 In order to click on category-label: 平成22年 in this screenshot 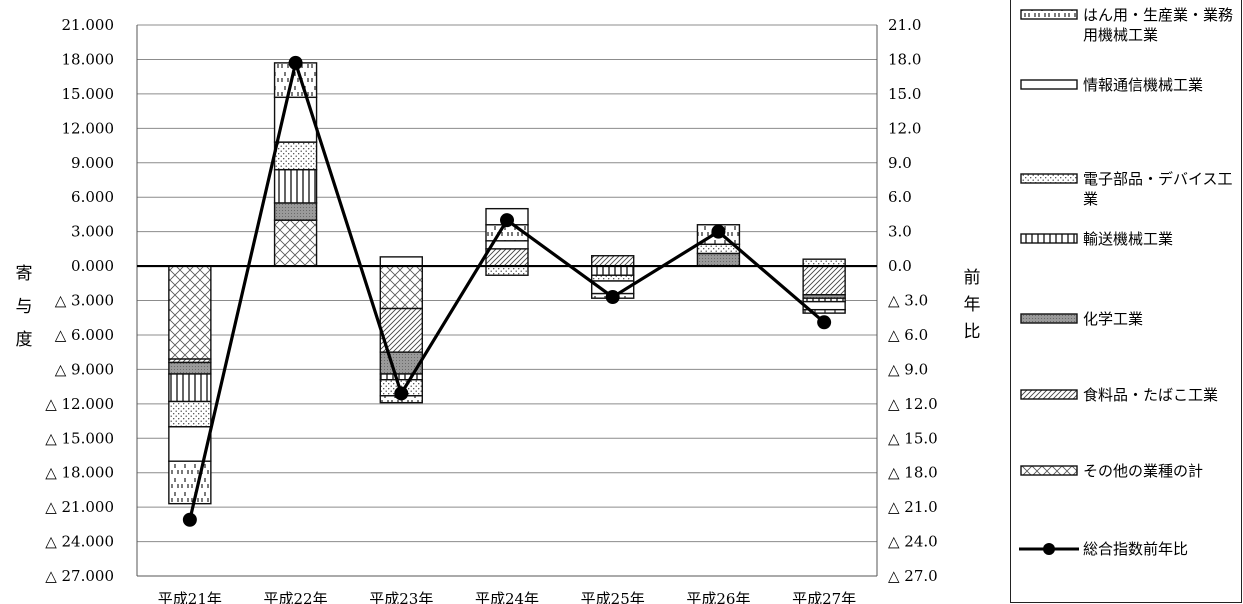, I will do `click(296, 597)`.